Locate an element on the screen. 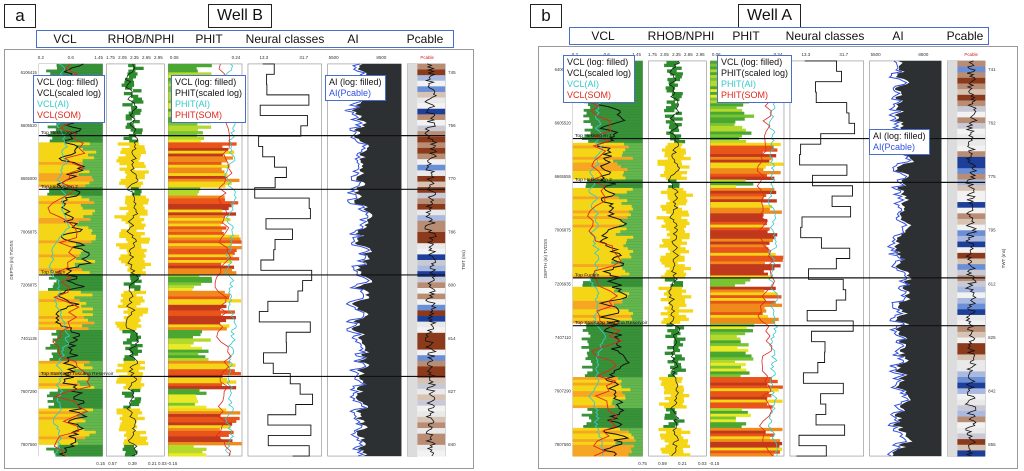 The height and width of the screenshot is (471, 1024). formation-top-label: Top Stø/Kapp Toscana Reservoir is located at coordinates (77, 374).